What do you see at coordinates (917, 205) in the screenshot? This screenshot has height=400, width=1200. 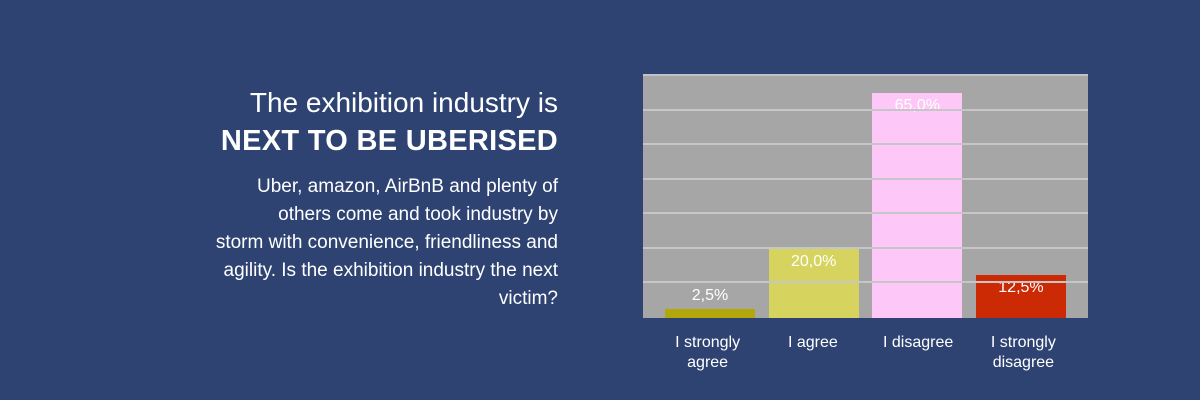 I see `bar-i-disagree: 65,0%` at bounding box center [917, 205].